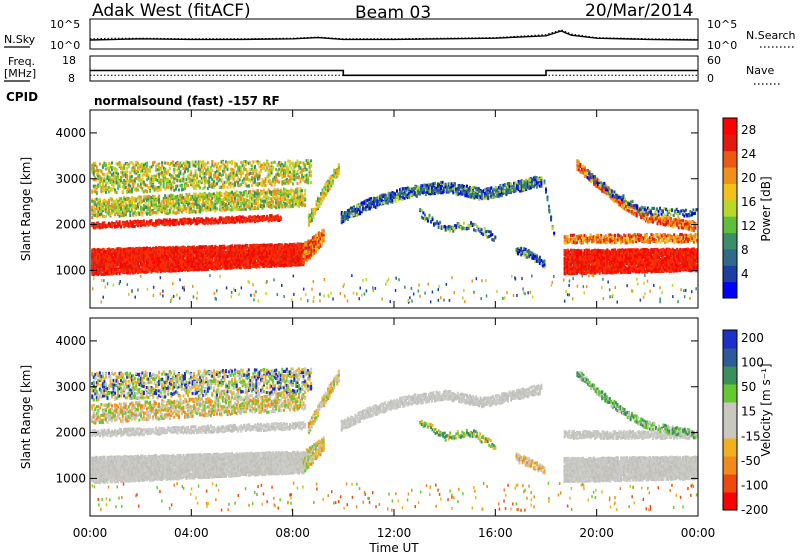 This screenshot has height=554, width=800. I want to click on noise-tick-bottom-right: 10^0, so click(722, 45).